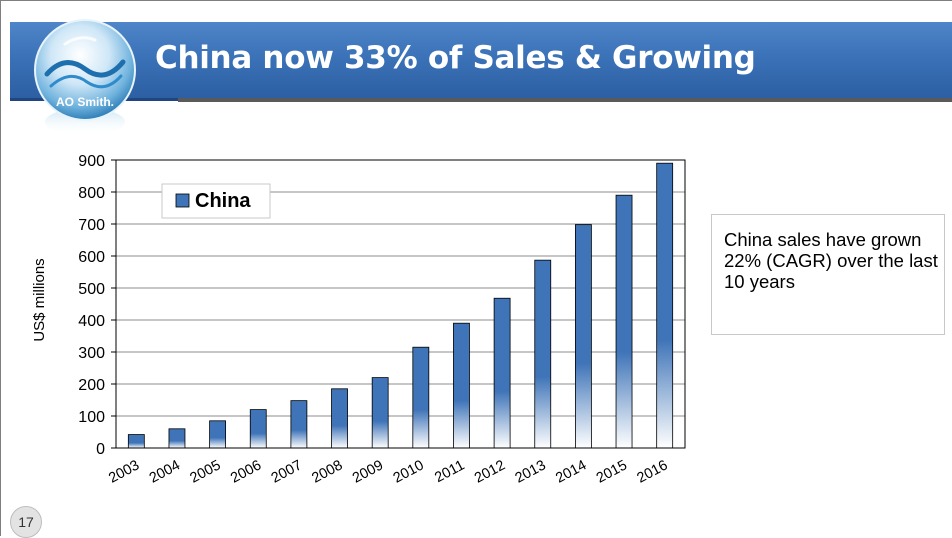 The height and width of the screenshot is (538, 952). I want to click on slide-title: China now 33% of Sales & Growing, so click(455, 58).